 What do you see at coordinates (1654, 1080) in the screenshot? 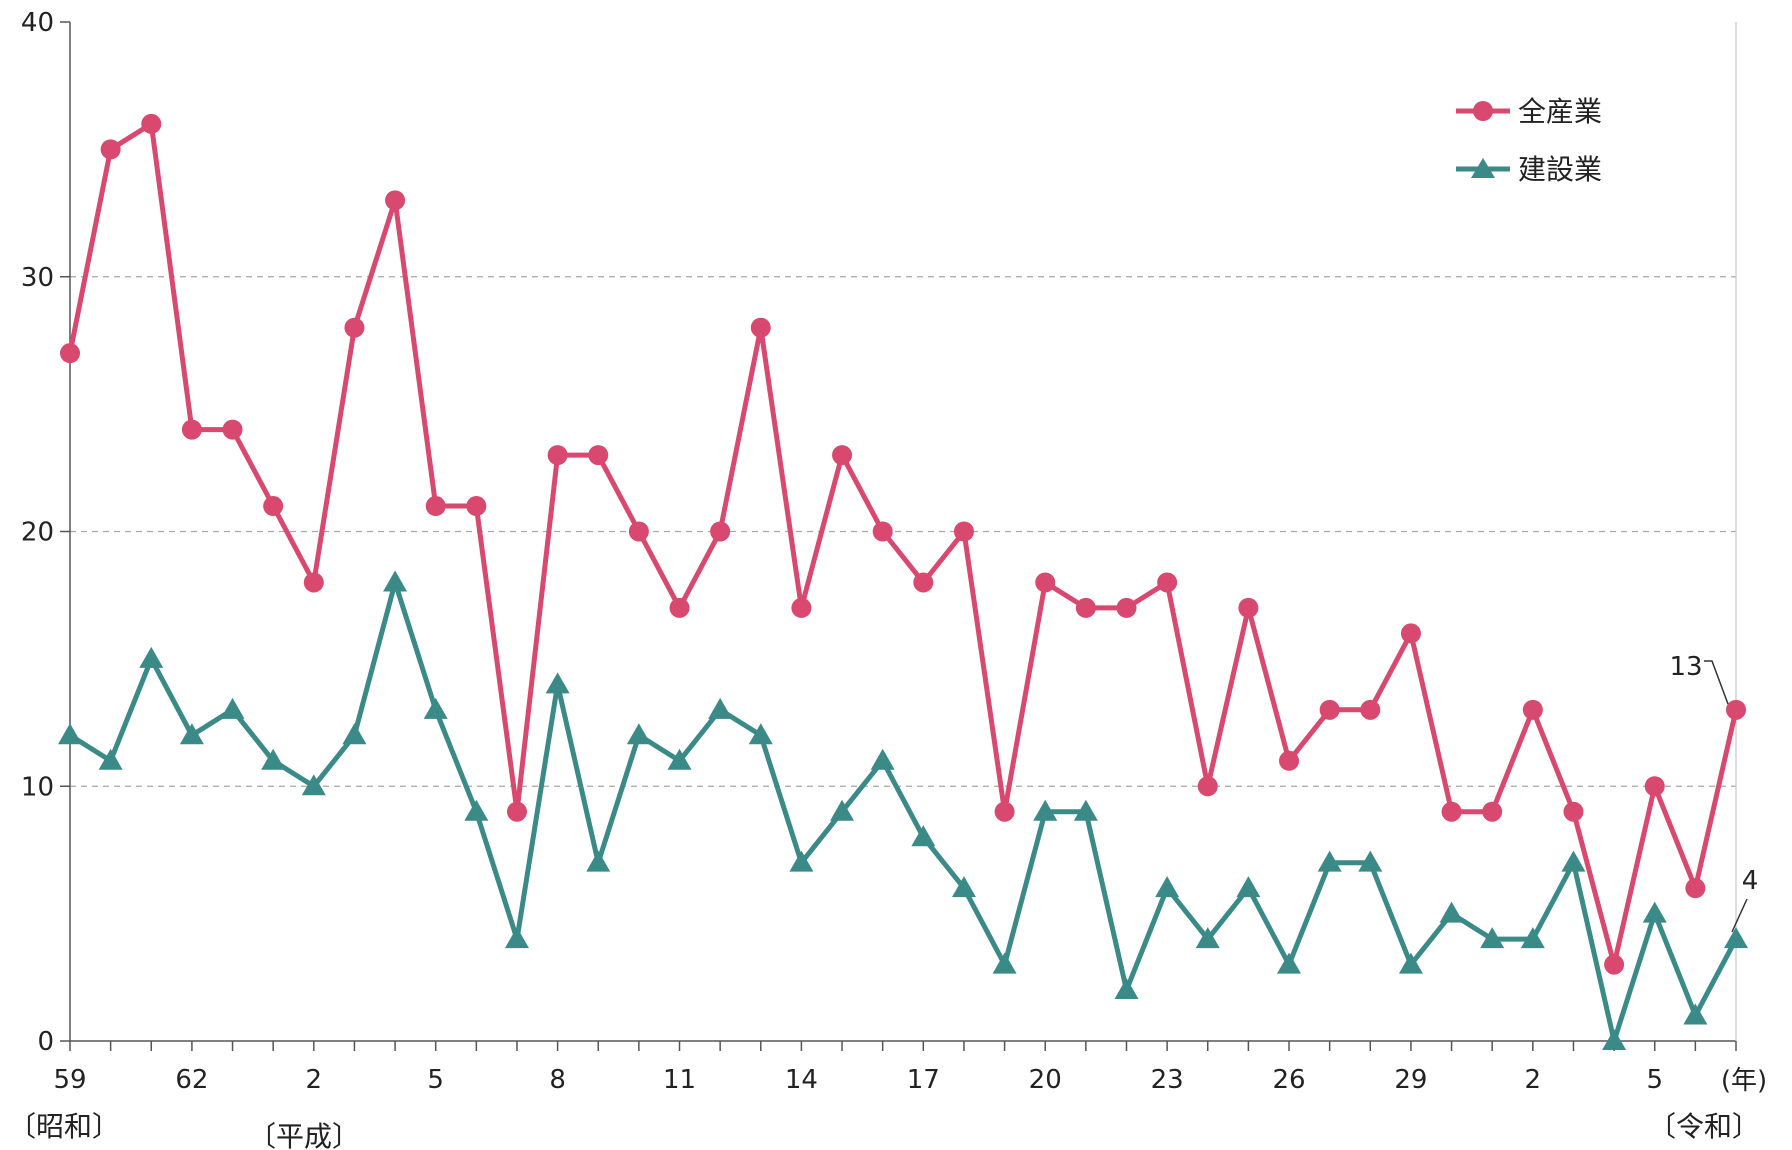
I see `x-tick-label: 5` at bounding box center [1654, 1080].